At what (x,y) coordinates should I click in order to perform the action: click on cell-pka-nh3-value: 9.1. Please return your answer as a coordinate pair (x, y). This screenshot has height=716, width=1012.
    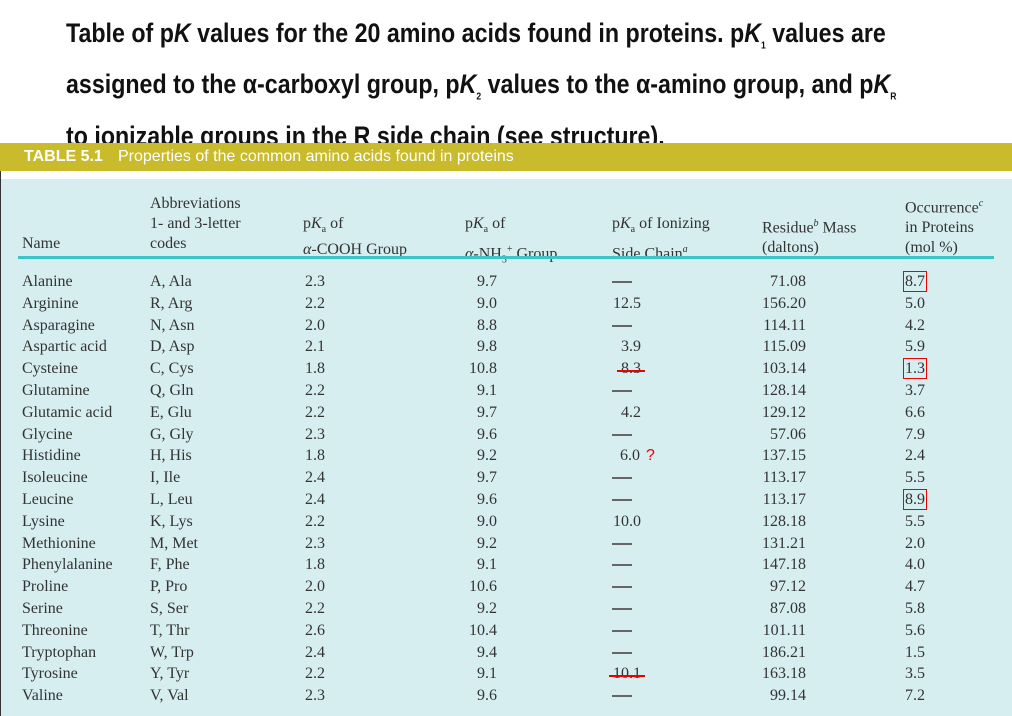
    Looking at the image, I should click on (487, 674).